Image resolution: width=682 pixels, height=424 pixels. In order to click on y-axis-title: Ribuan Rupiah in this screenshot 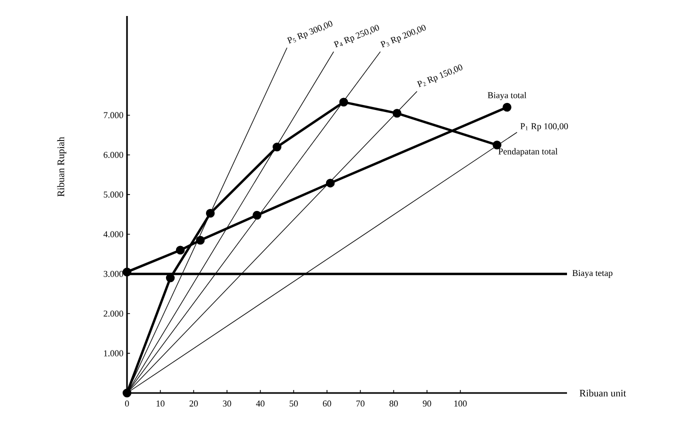, I will do `click(61, 166)`.